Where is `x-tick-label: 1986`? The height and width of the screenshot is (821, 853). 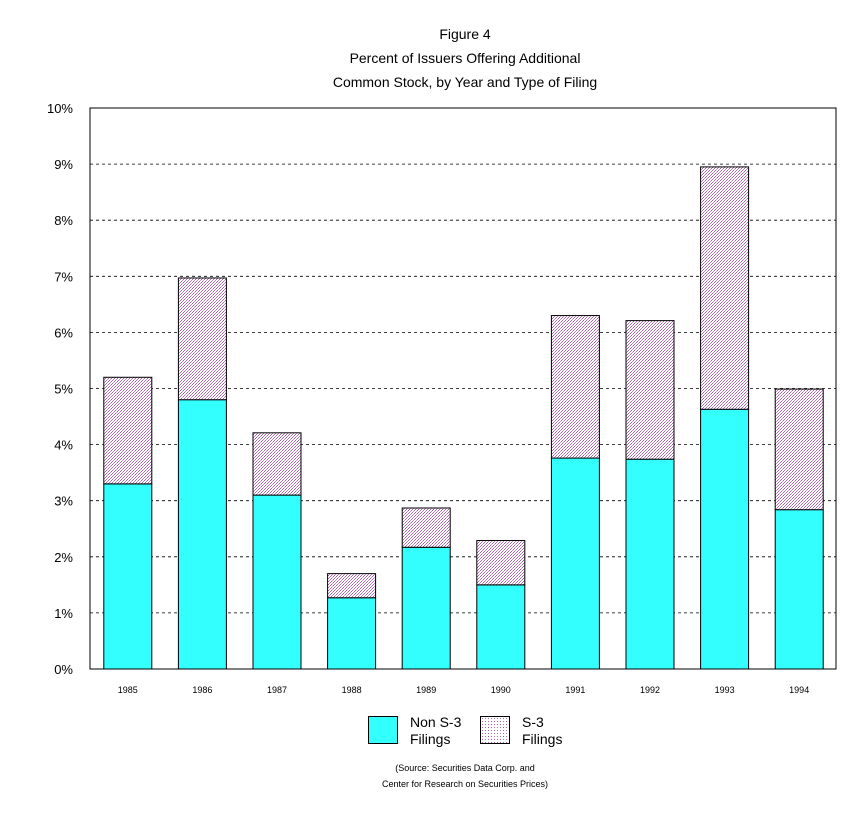
x-tick-label: 1986 is located at coordinates (202, 690).